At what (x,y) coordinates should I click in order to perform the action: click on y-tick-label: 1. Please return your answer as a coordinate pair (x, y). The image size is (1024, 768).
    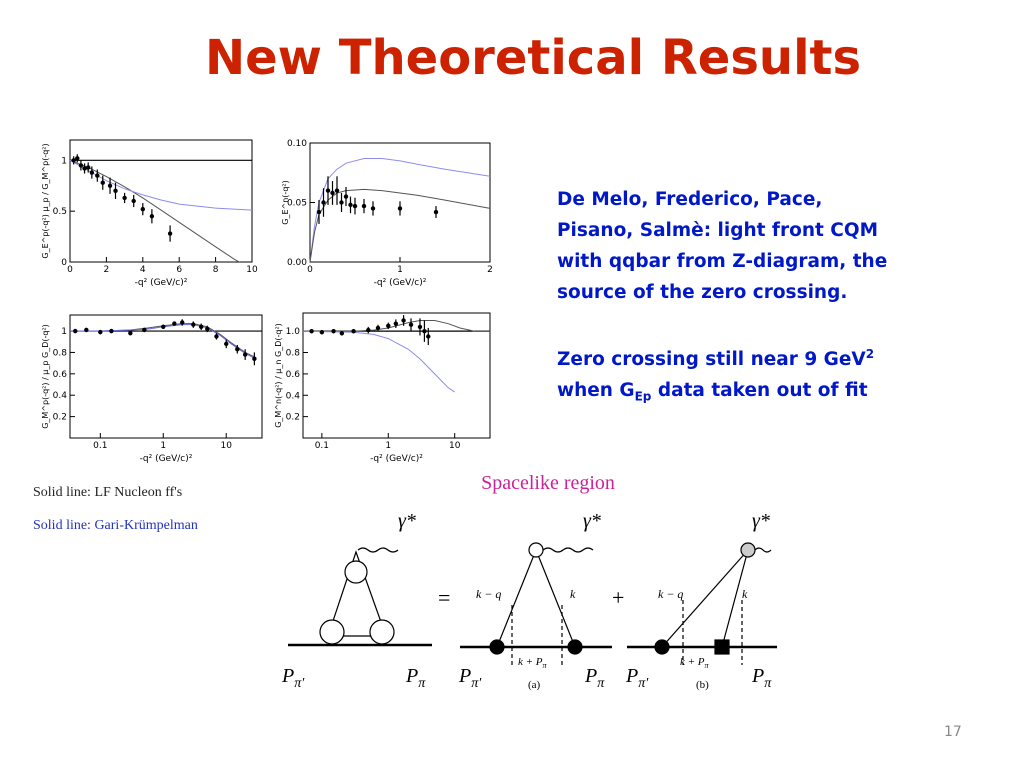
    Looking at the image, I should click on (64, 332).